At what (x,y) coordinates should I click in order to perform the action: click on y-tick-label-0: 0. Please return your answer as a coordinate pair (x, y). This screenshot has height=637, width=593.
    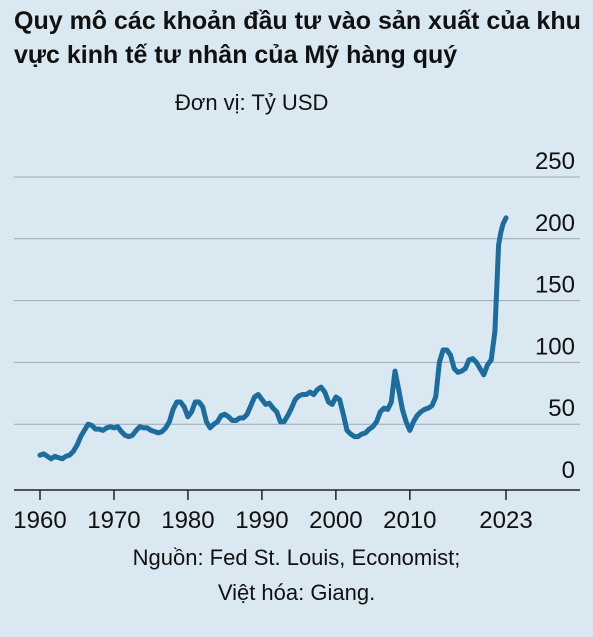
    Looking at the image, I should click on (568, 470).